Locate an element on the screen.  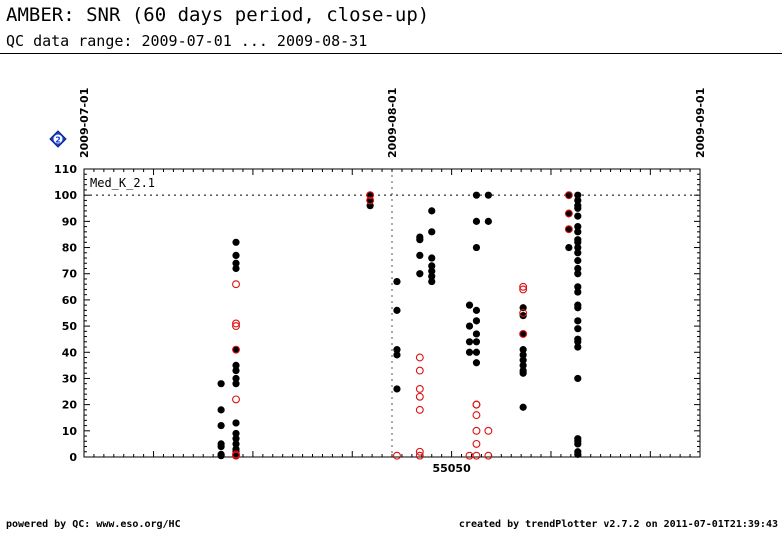
date-marker-label: 2009-08-01 is located at coordinates (392, 123).